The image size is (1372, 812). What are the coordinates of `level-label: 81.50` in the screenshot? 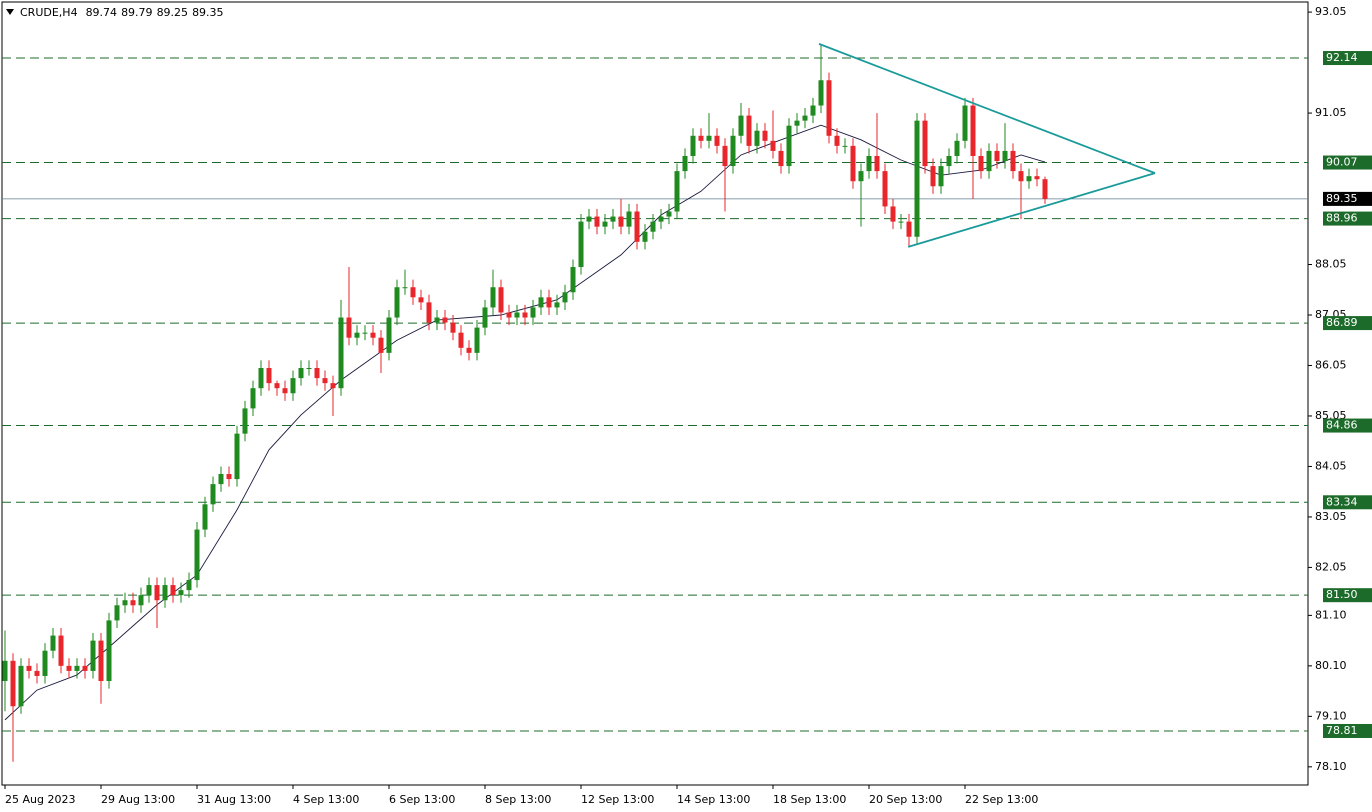 It's located at (1342, 594).